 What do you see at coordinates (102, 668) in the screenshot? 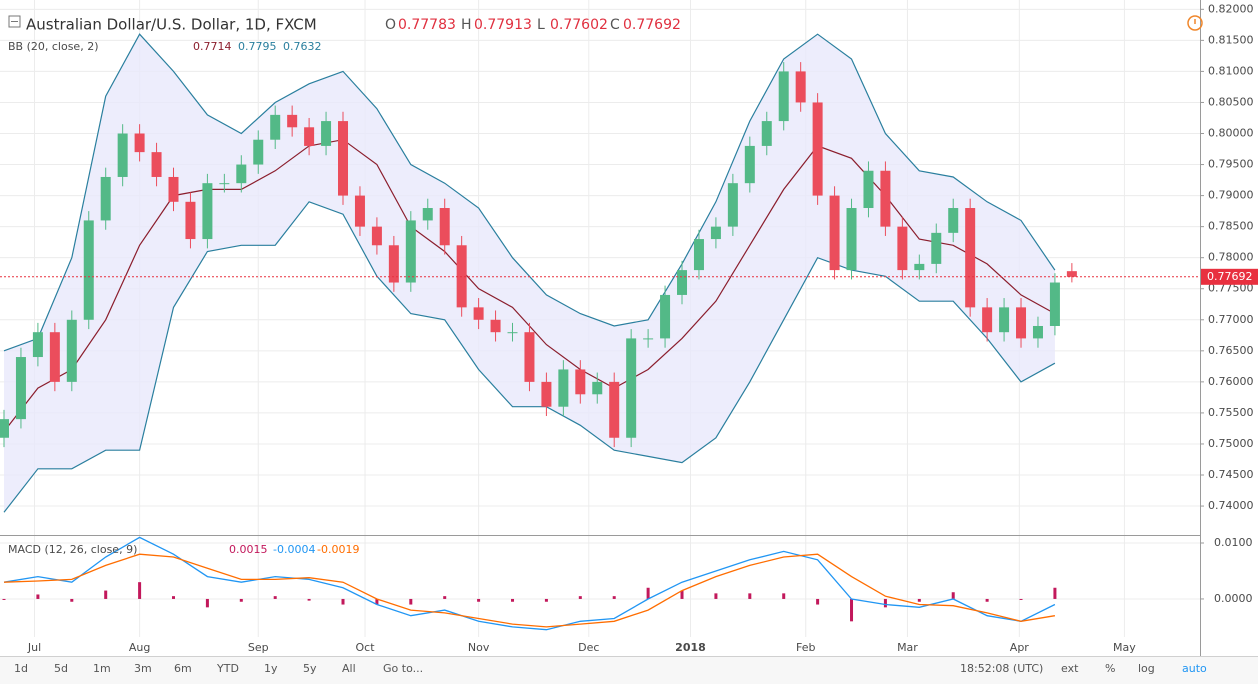
I see `range-button: 1m` at bounding box center [102, 668].